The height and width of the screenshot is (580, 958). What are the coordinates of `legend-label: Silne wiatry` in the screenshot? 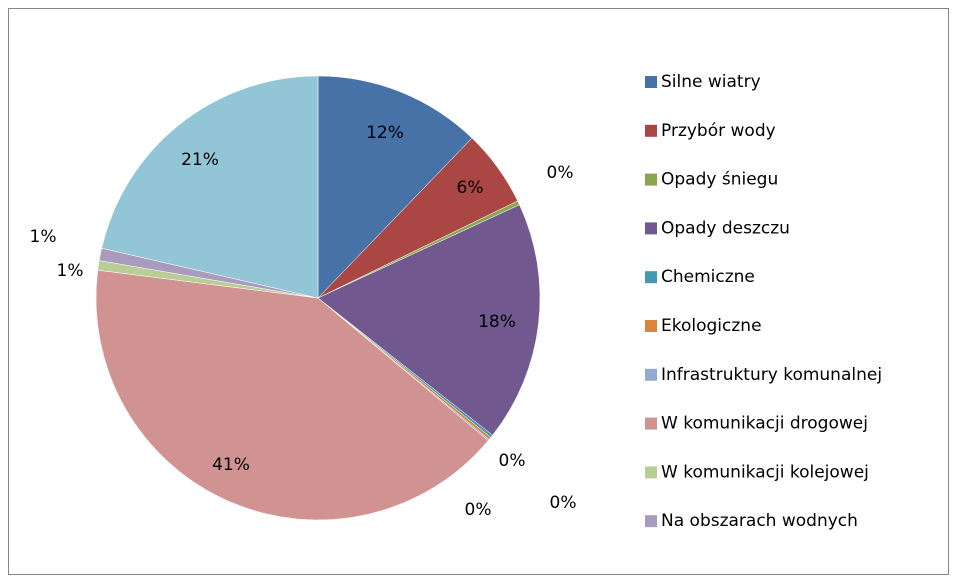 It's located at (711, 82).